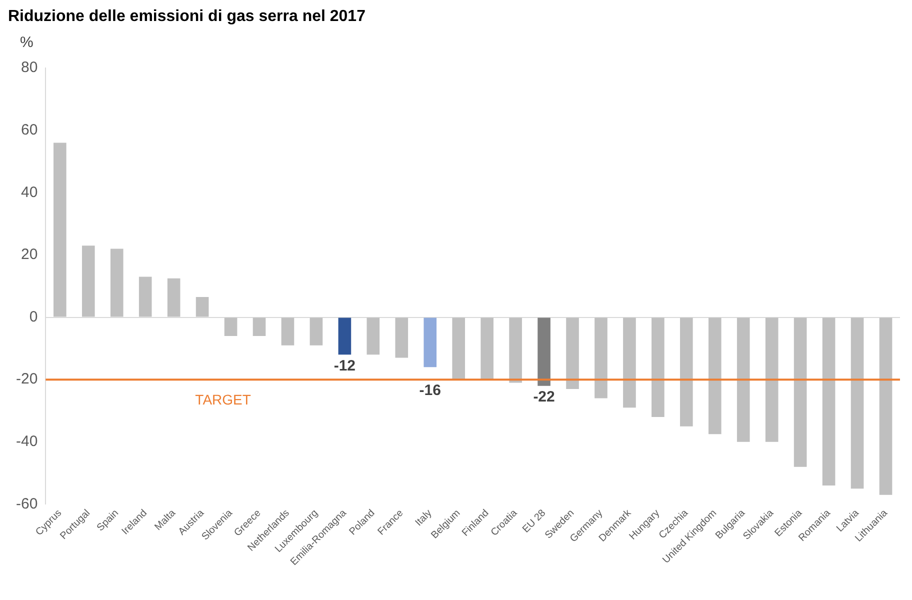 This screenshot has height=600, width=912. I want to click on ref-line-label: TARGET, so click(223, 399).